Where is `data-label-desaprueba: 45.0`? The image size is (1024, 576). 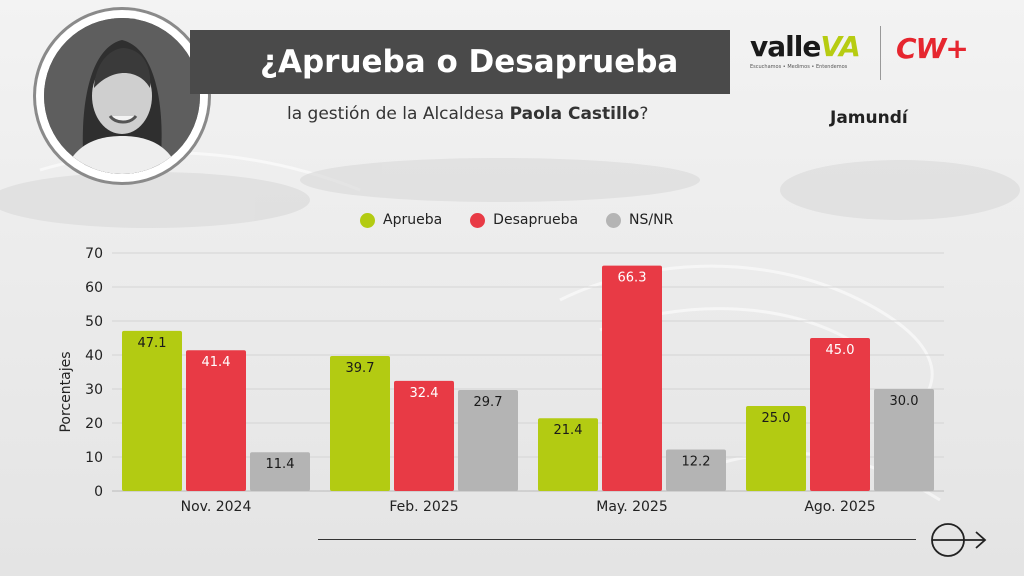 data-label-desaprueba: 45.0 is located at coordinates (840, 350).